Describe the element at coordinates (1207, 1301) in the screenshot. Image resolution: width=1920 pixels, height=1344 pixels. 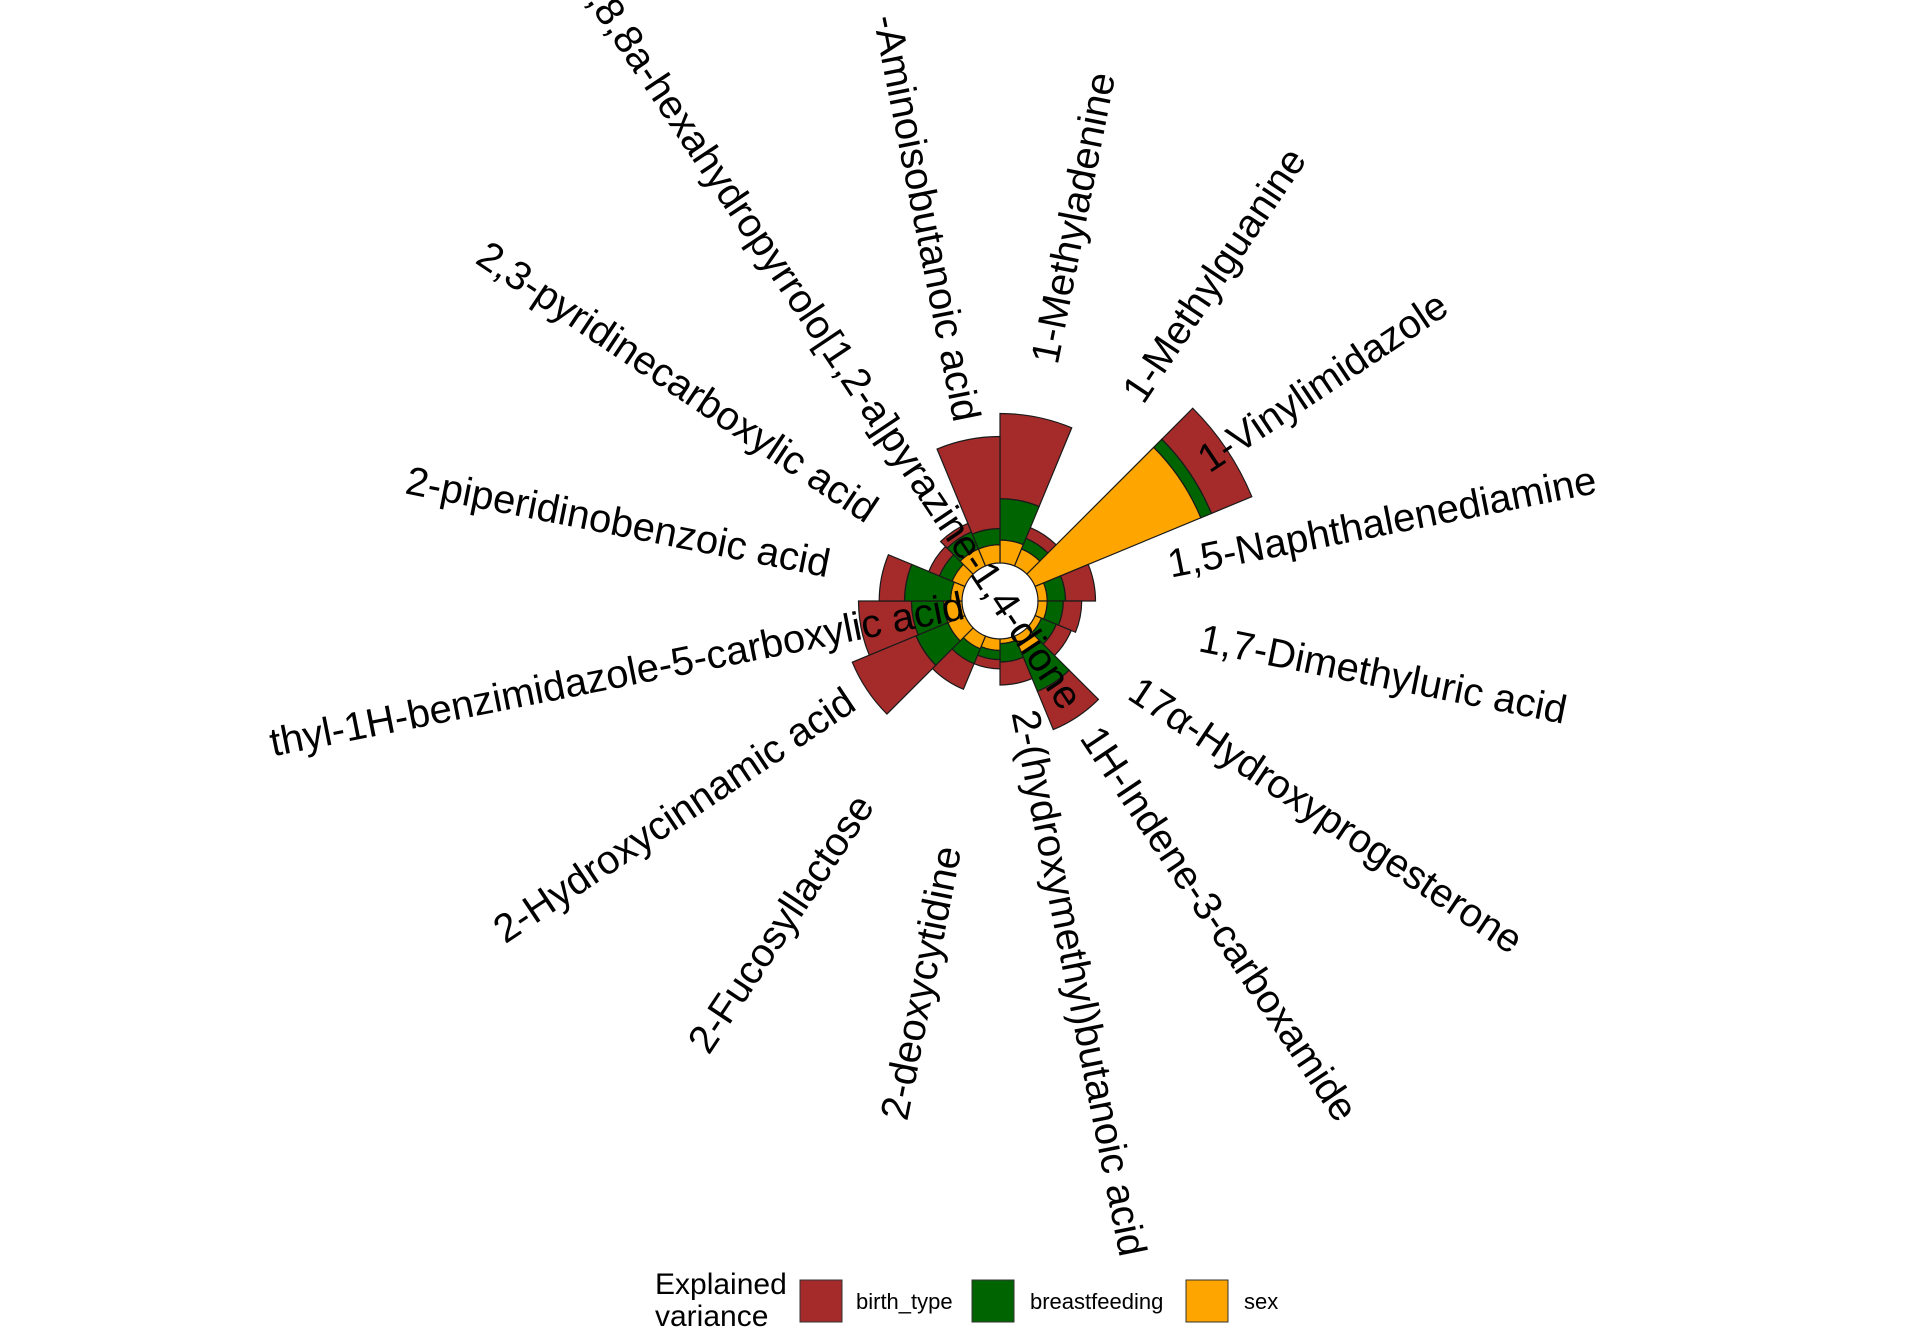
I see `legend-swatch-sex` at that location.